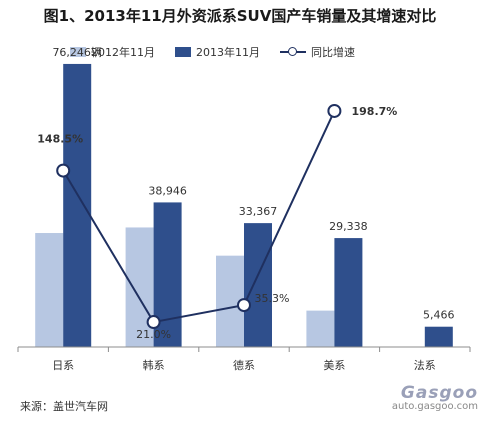  I want to click on legend-item-2012: 2012年11月, so click(112, 52).